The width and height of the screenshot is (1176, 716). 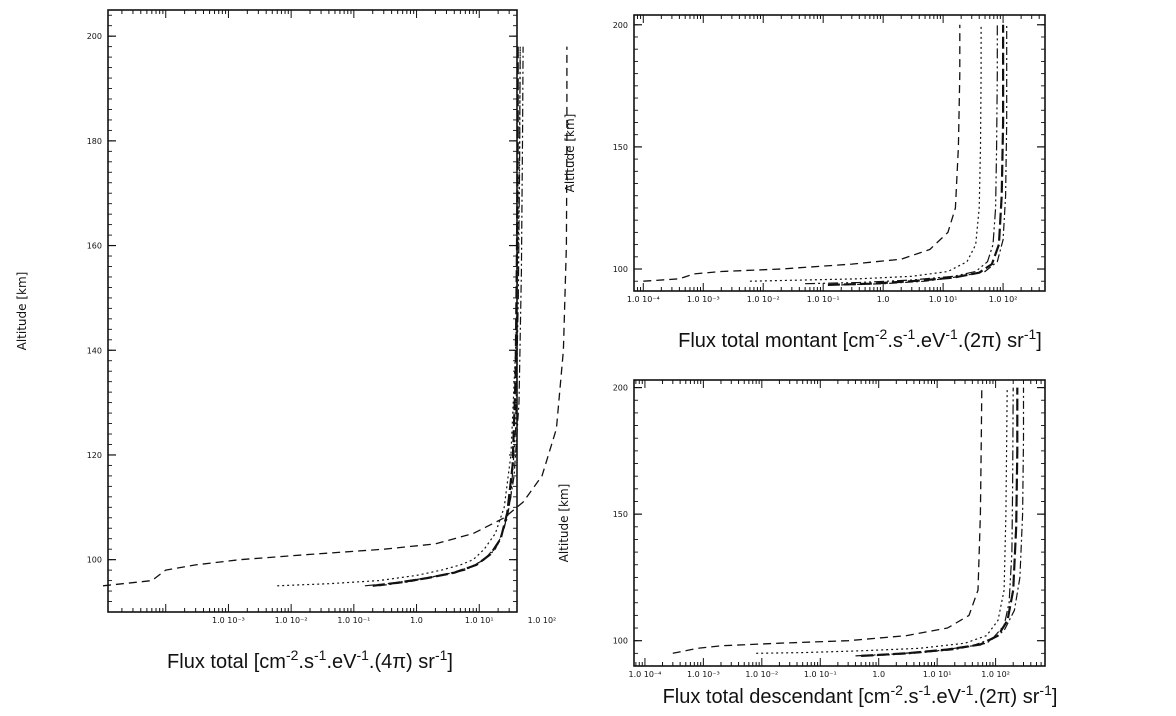 What do you see at coordinates (94, 246) in the screenshot?
I see `y-tick-label: 160` at bounding box center [94, 246].